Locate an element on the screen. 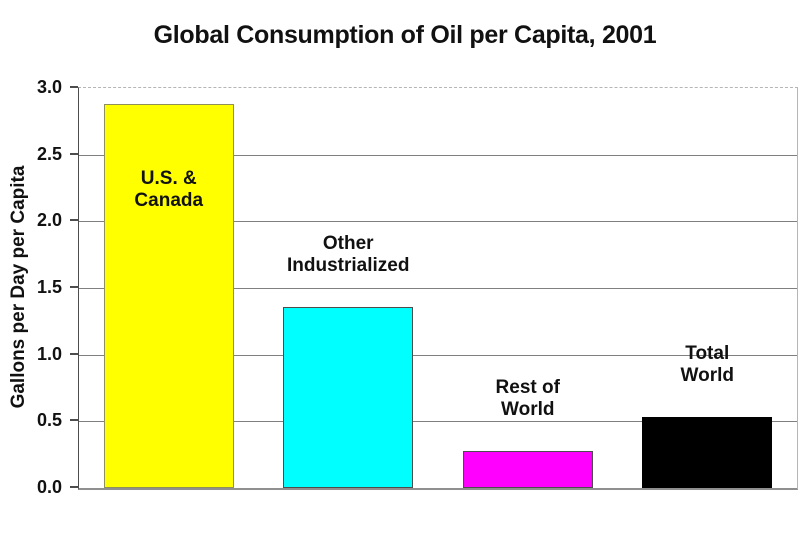 The image size is (810, 540). bar-label-us-canada: U.S. & Canada is located at coordinates (169, 190).